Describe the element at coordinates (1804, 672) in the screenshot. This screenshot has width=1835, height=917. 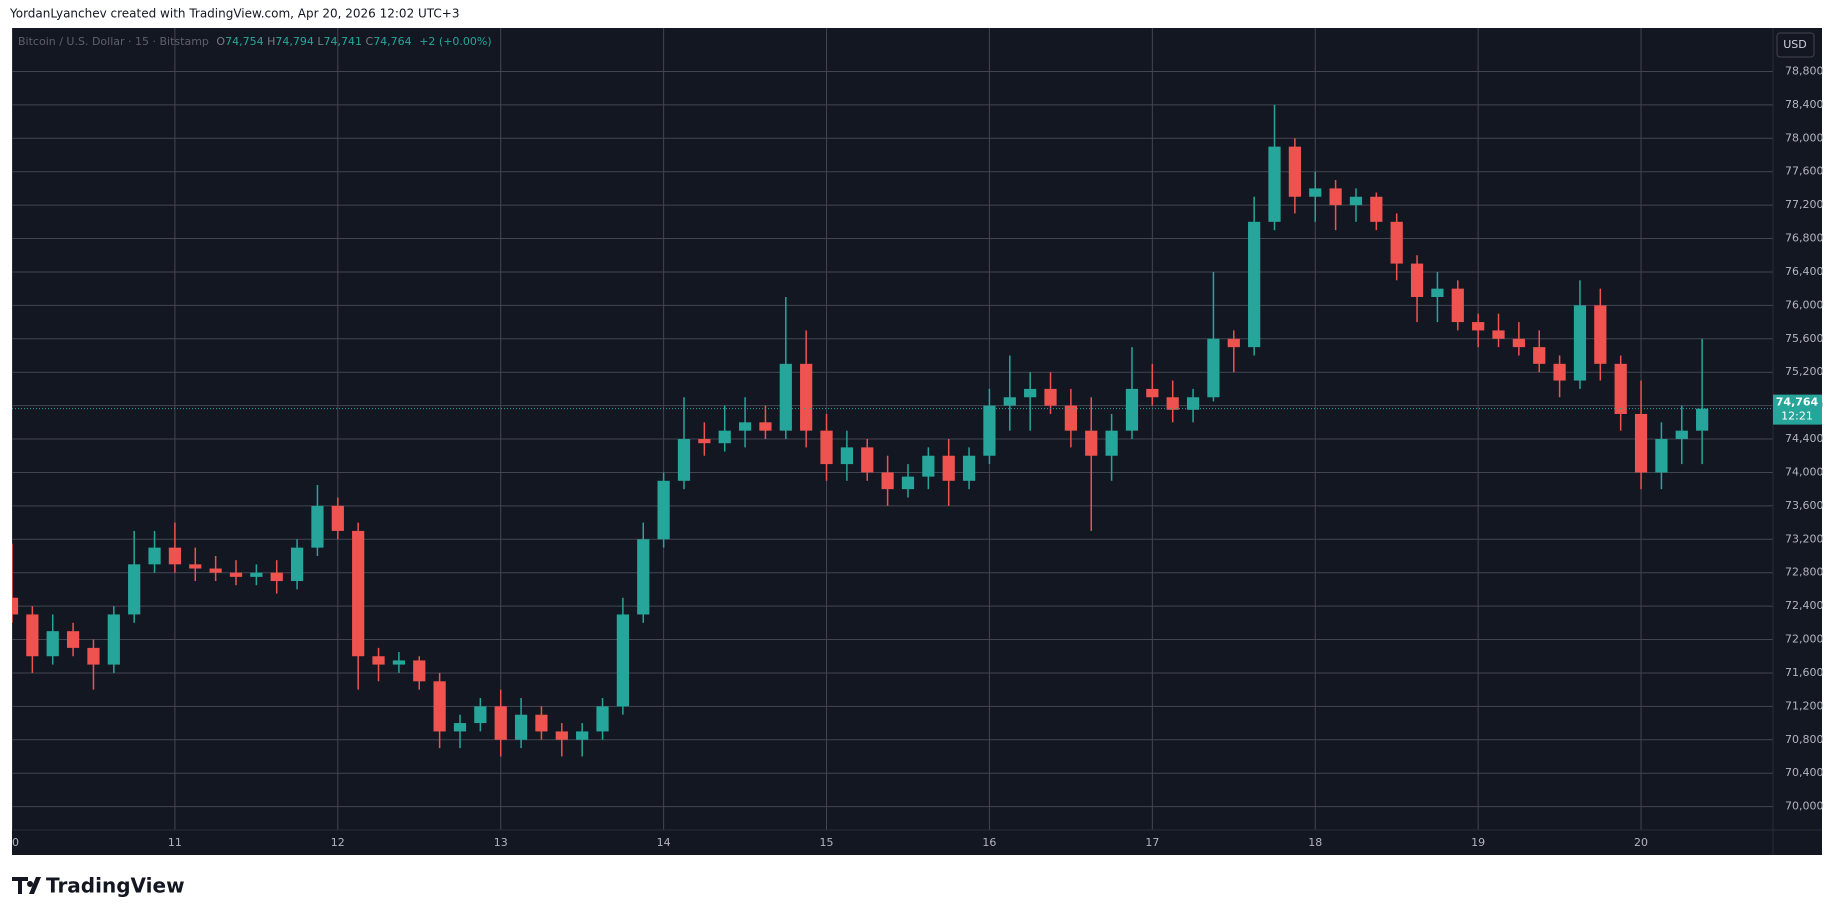
I see `y-tick-label: 71,600` at that location.